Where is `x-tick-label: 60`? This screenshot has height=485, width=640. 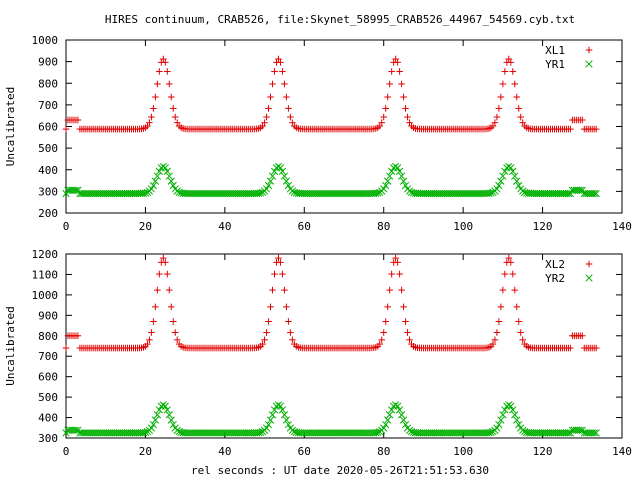 x-tick-label: 60 is located at coordinates (304, 226).